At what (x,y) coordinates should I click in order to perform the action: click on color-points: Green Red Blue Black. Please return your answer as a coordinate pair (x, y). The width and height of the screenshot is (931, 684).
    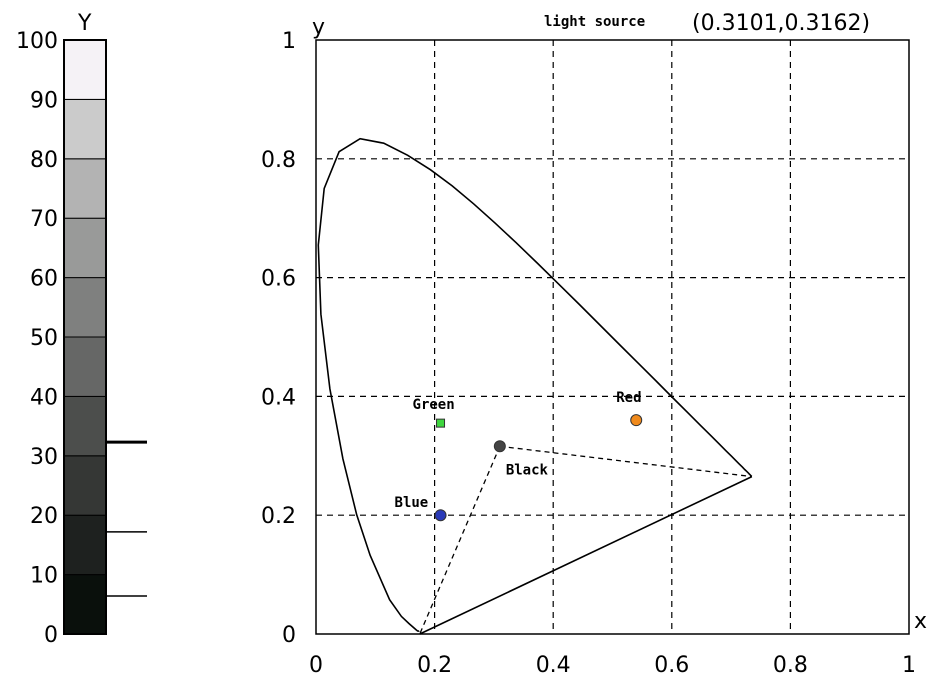
    Looking at the image, I should click on (519, 456).